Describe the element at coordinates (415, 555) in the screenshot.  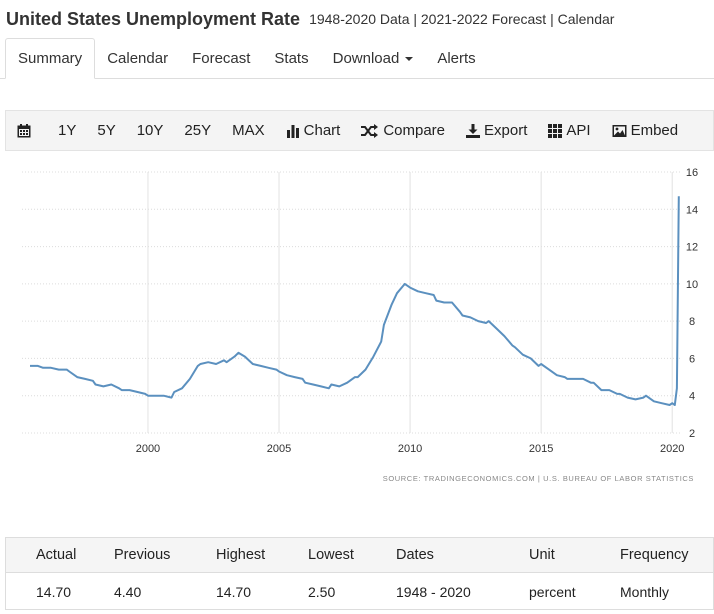
I see `header-dates: Dates` at that location.